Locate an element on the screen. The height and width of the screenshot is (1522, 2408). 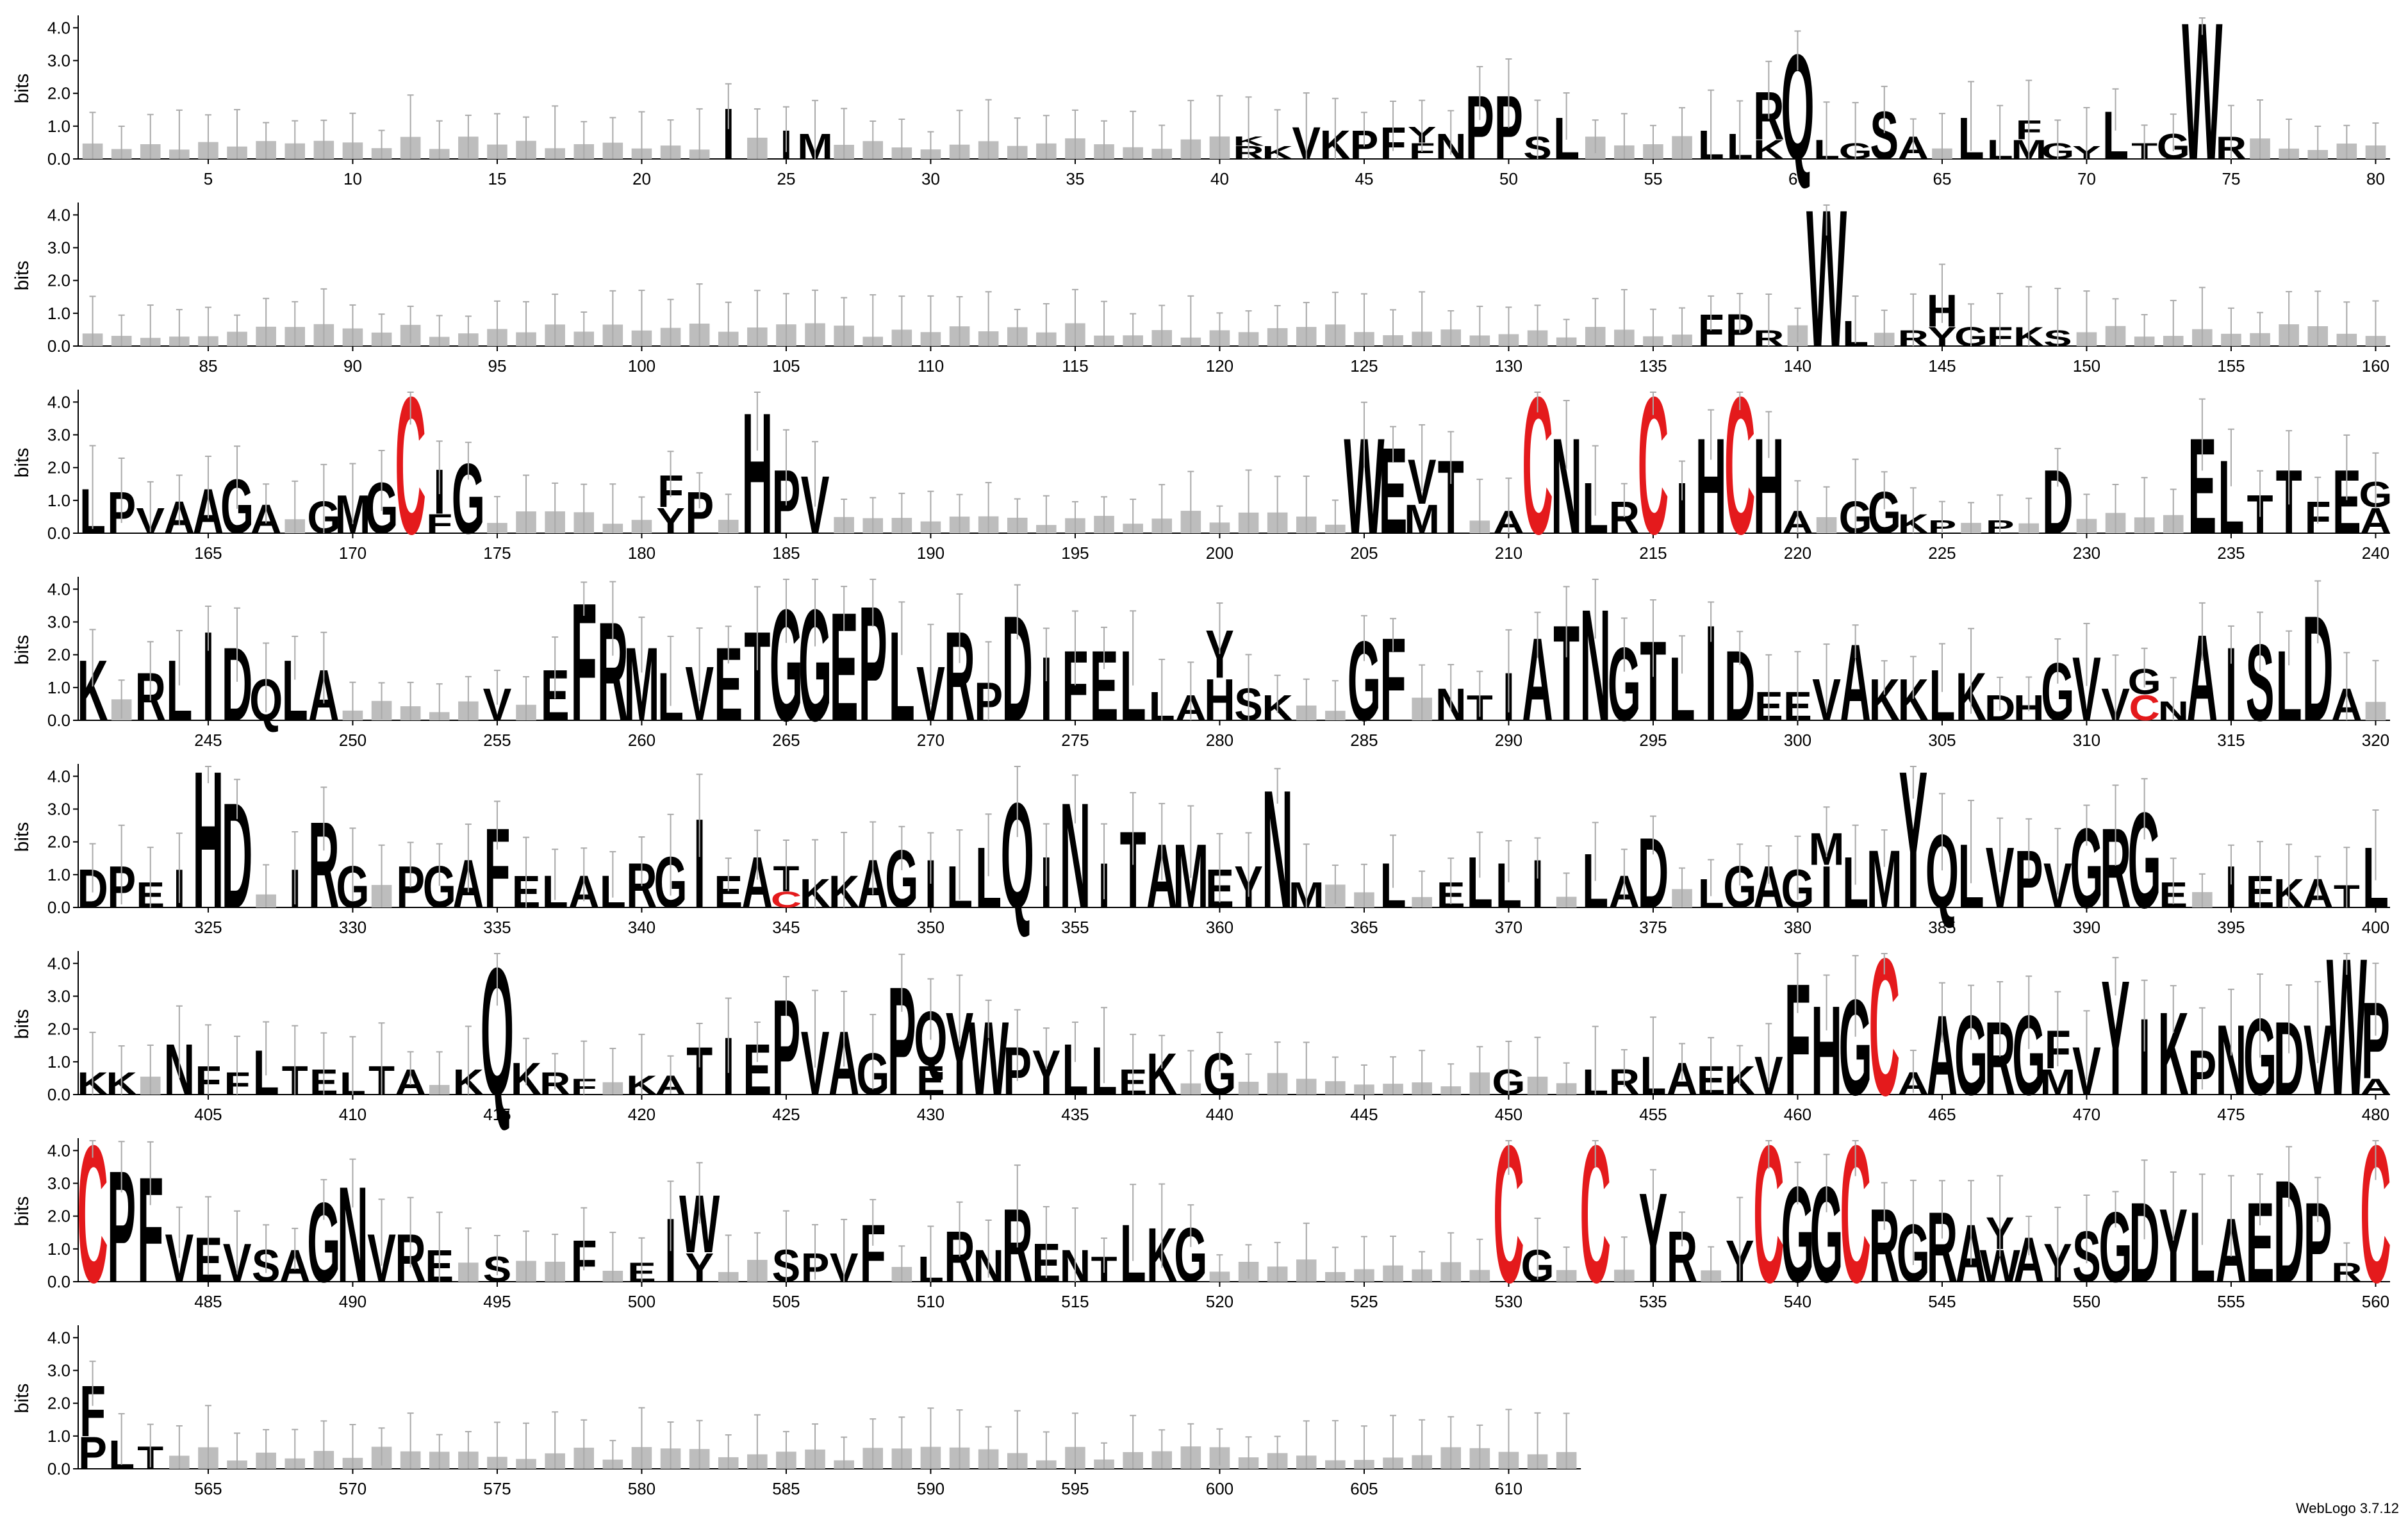
x-tick-label: 600 is located at coordinates (1219, 1488).